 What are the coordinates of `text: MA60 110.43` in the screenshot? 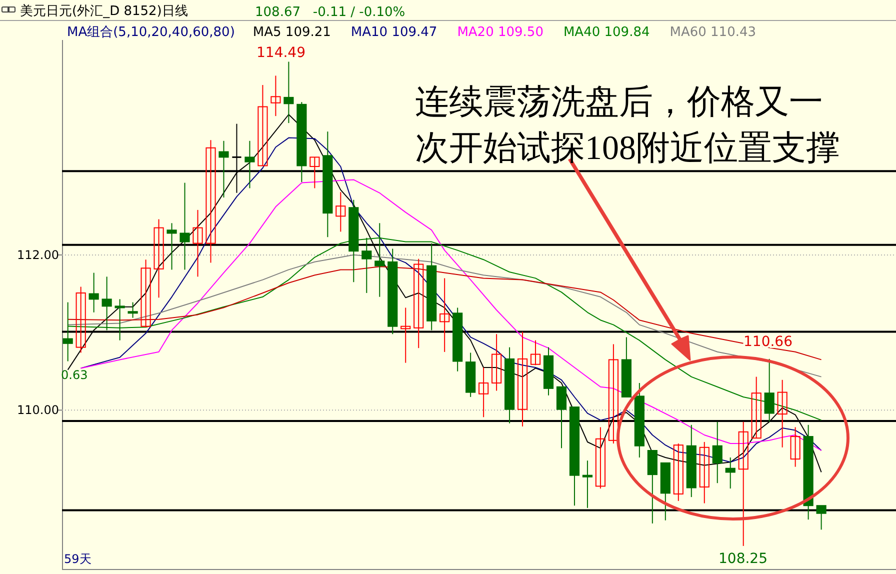 It's located at (713, 32).